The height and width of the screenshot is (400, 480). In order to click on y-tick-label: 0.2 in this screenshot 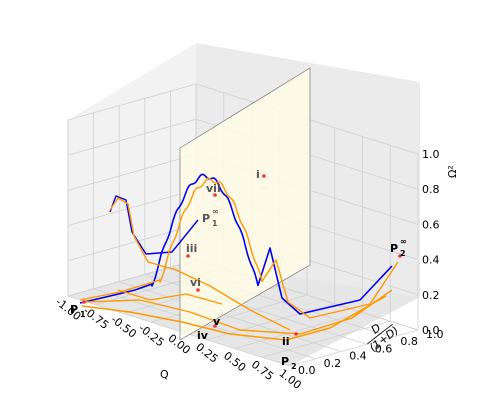, I will do `click(333, 363)`.